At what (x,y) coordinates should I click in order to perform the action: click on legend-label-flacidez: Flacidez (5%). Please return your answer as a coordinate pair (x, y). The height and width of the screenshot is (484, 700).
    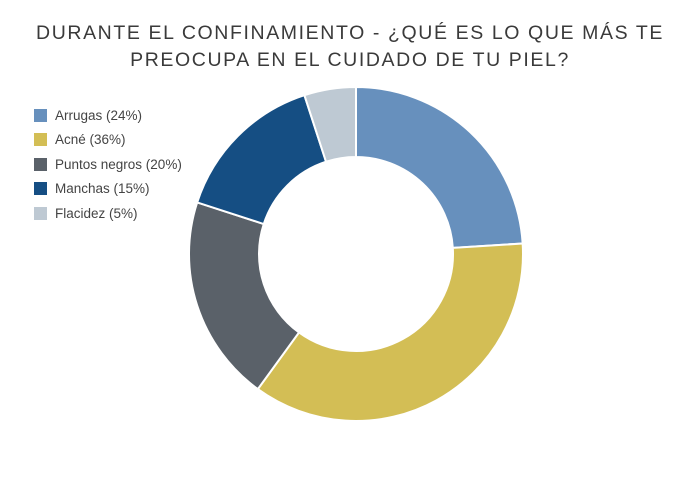
    Looking at the image, I should click on (96, 213).